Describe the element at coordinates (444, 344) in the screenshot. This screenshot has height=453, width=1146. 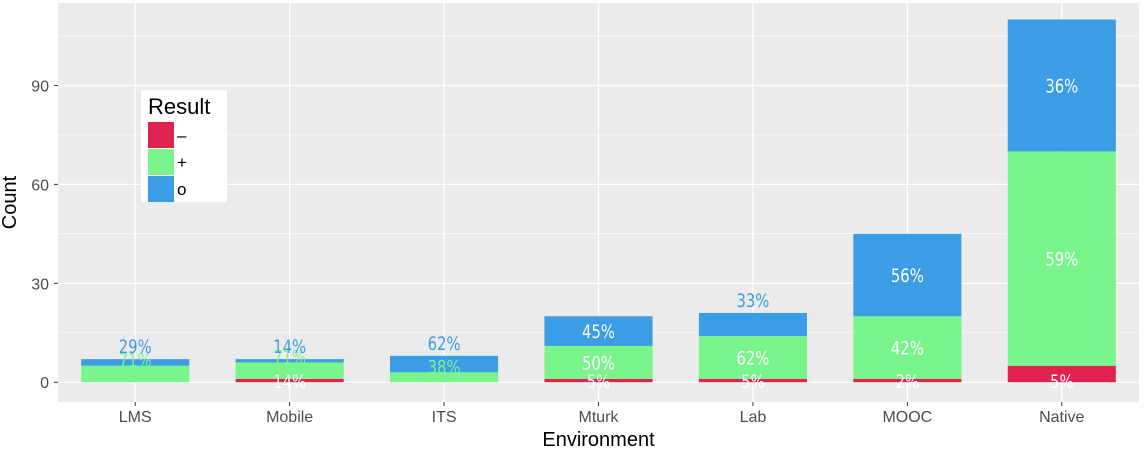
I see `bar-label-o: 62%` at that location.